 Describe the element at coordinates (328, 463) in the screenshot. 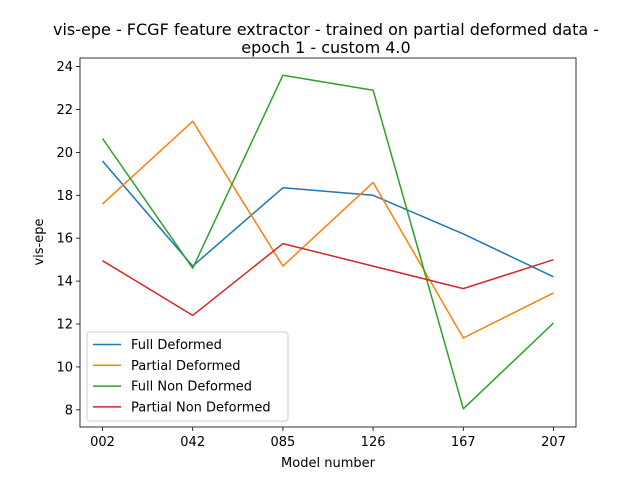

I see `x-axis-label: Model number` at that location.